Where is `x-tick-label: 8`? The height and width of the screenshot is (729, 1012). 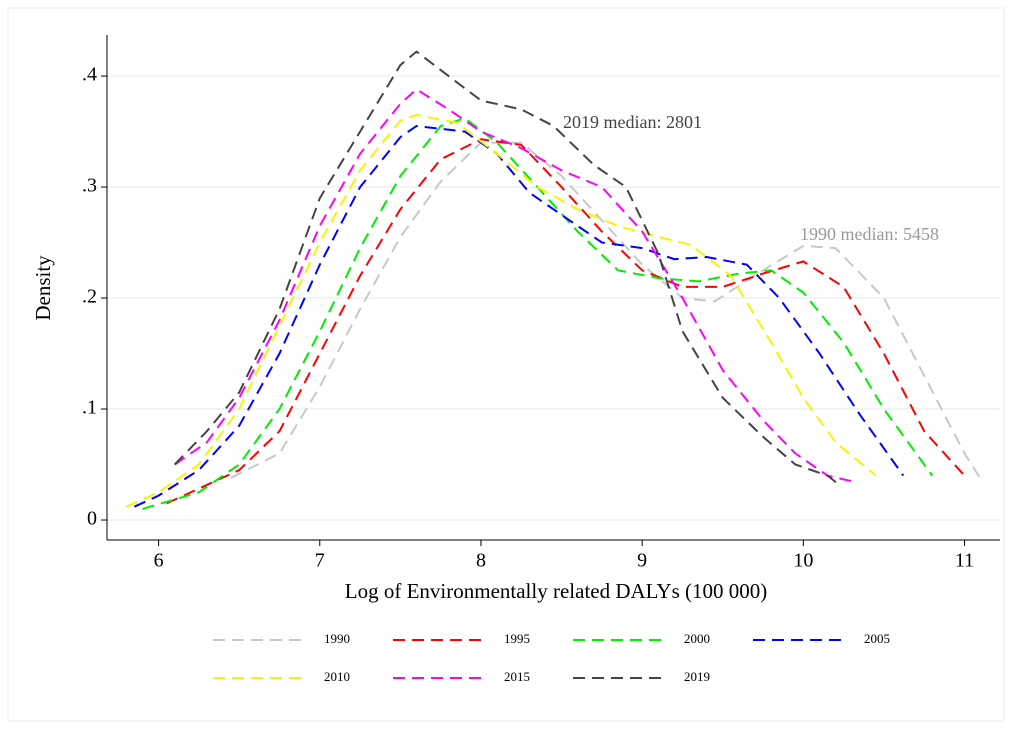
x-tick-label: 8 is located at coordinates (481, 561).